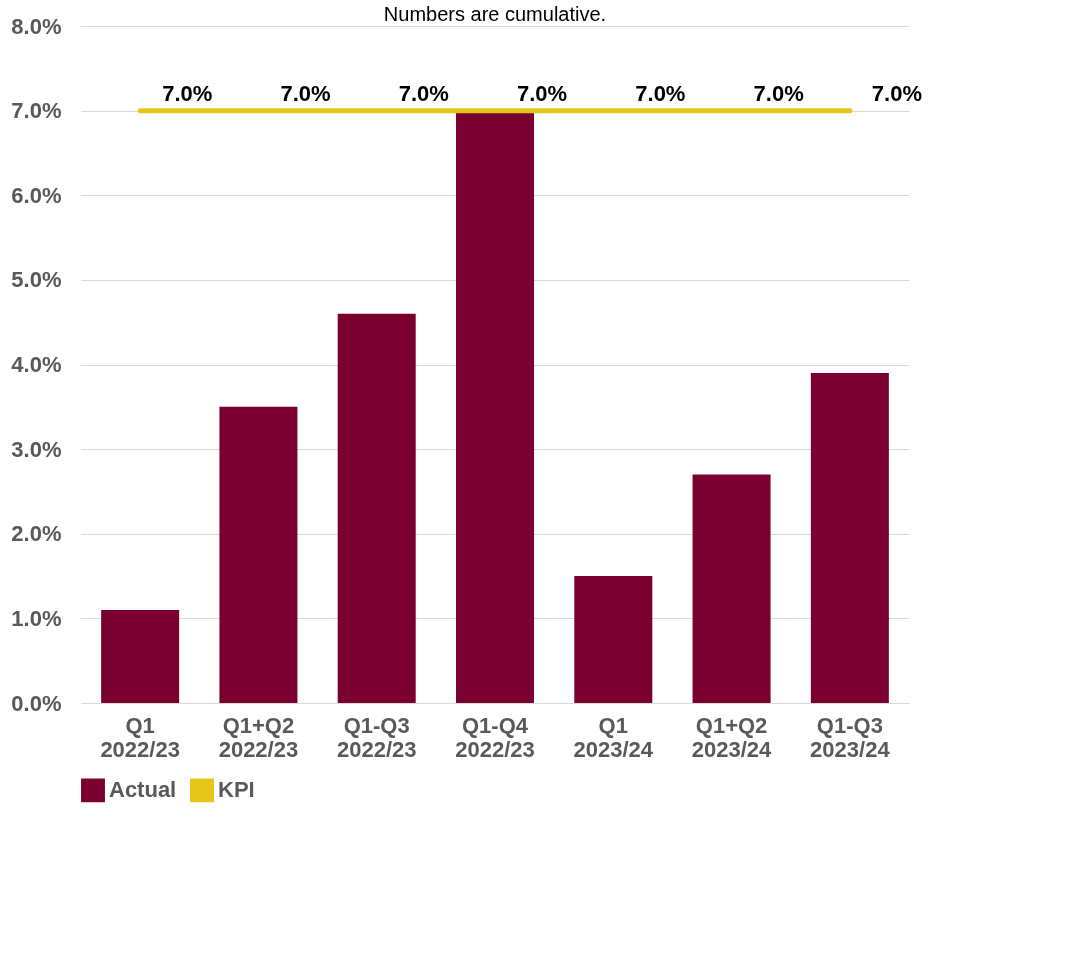 The width and height of the screenshot is (1085, 962). I want to click on chart-title: Numbers are cumulative., so click(495, 14).